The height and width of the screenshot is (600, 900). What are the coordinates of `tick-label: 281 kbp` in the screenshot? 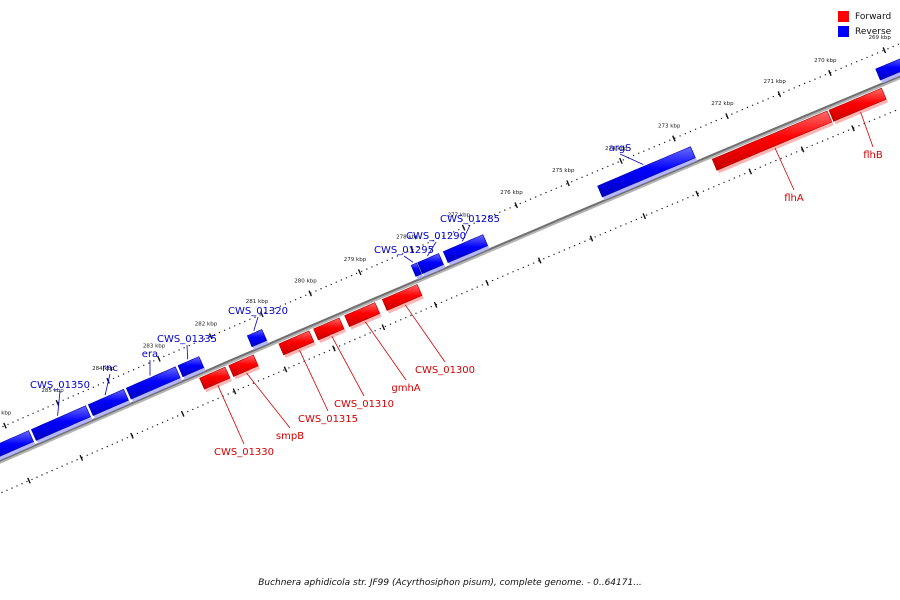 It's located at (257, 302).